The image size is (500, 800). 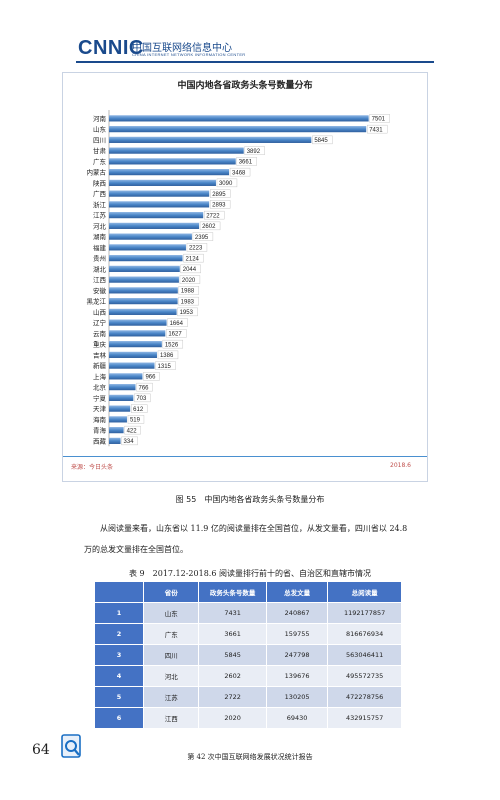 What do you see at coordinates (100, 118) in the screenshot?
I see `category-label: 河南` at bounding box center [100, 118].